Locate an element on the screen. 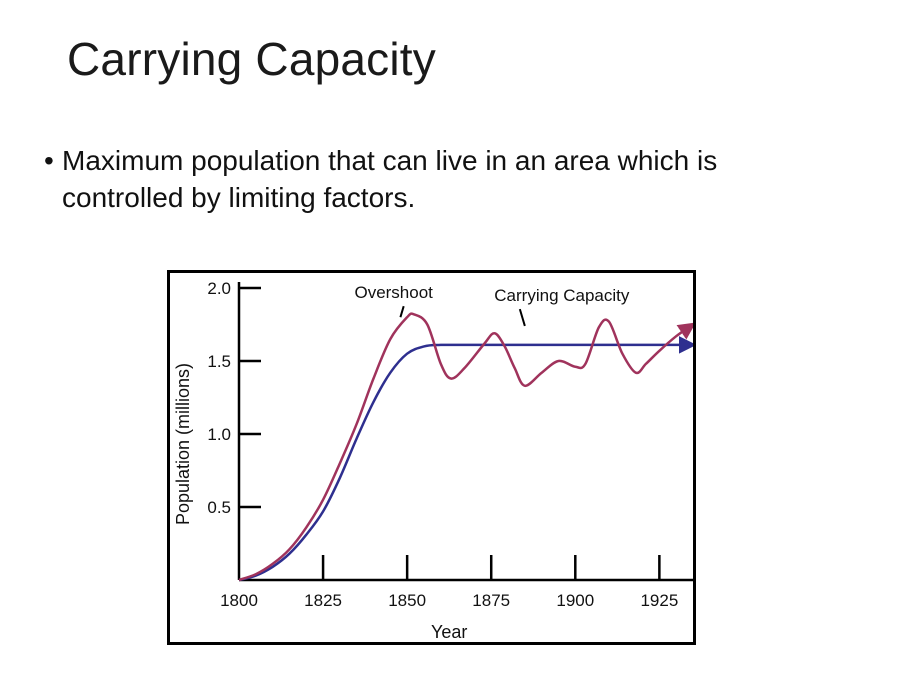 This screenshot has width=900, height=675. x-tick-label: 1850 is located at coordinates (407, 600).